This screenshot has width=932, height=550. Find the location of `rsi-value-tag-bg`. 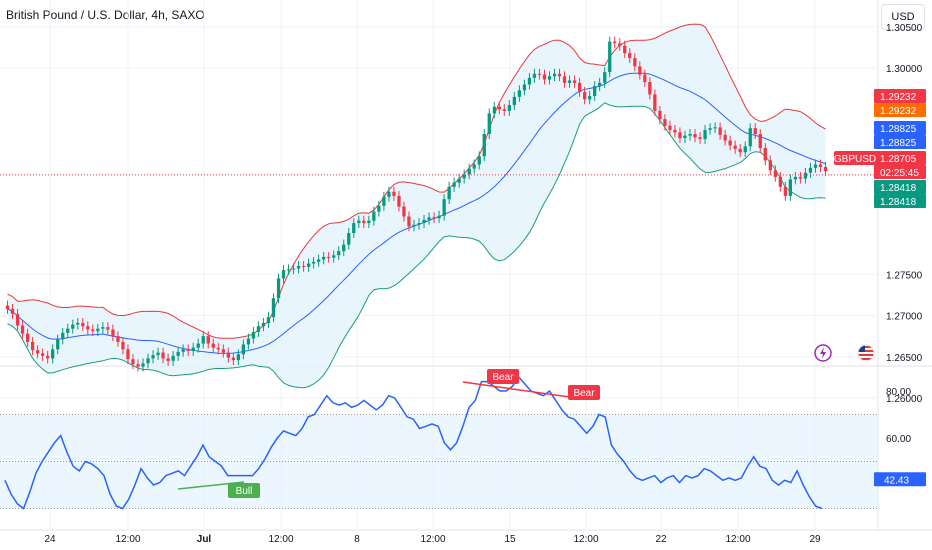

rsi-value-tag-bg is located at coordinates (900, 479).